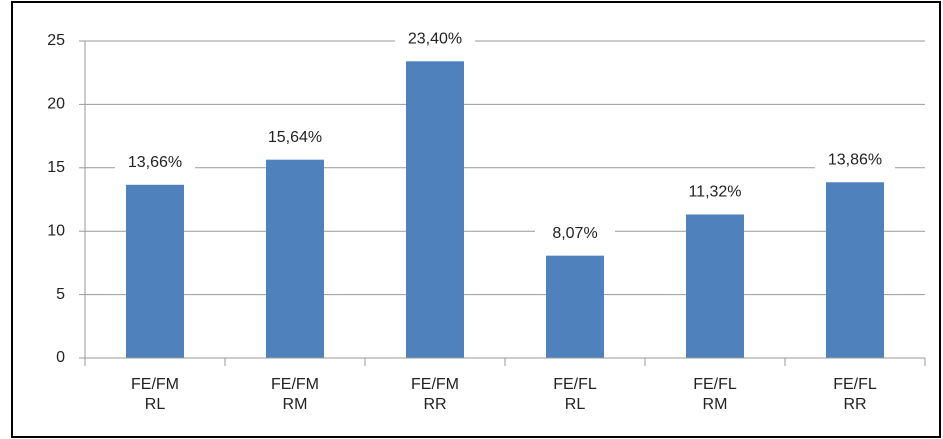 The height and width of the screenshot is (439, 943). What do you see at coordinates (56, 104) in the screenshot?
I see `y-tick-label: 20` at bounding box center [56, 104].